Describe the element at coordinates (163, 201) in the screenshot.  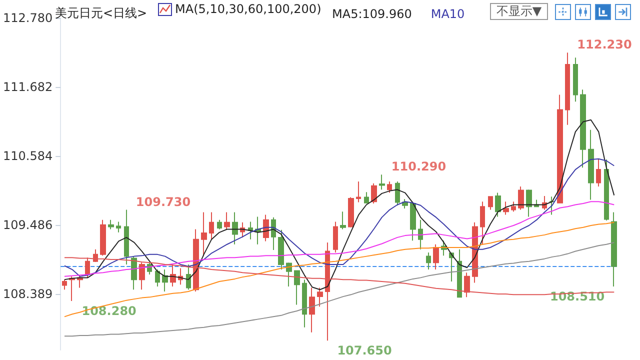
I see `annotation: 109.730` at that location.